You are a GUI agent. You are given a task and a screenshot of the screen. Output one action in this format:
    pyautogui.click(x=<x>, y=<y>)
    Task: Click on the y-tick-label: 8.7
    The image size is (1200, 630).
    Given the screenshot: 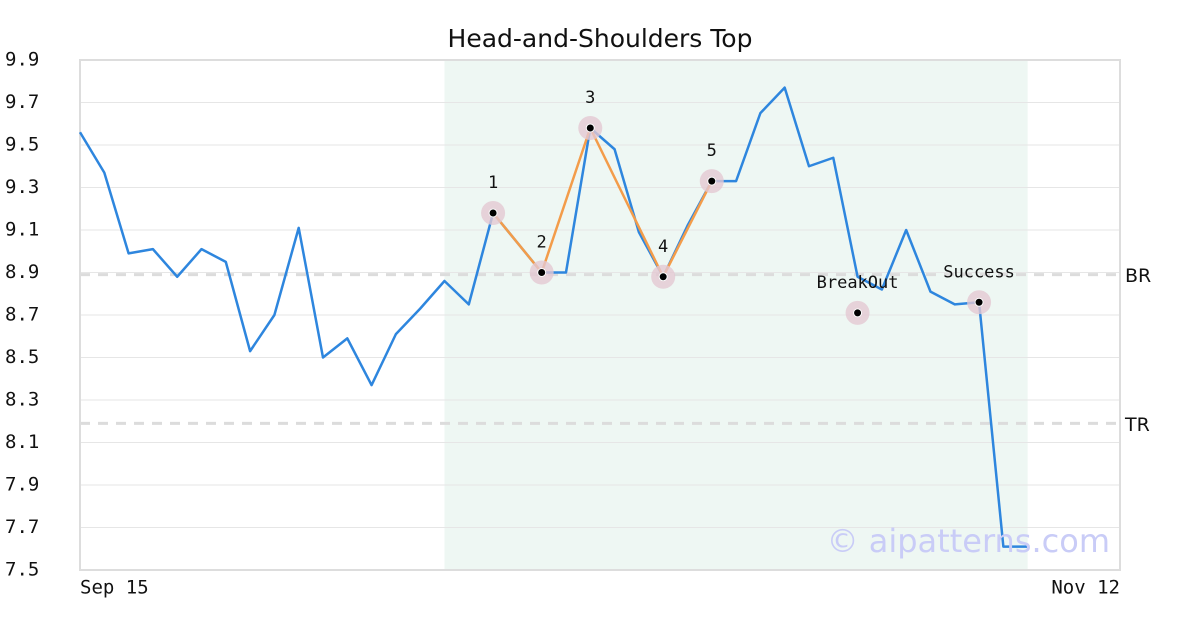 What is the action you would take?
    pyautogui.click(x=22, y=315)
    